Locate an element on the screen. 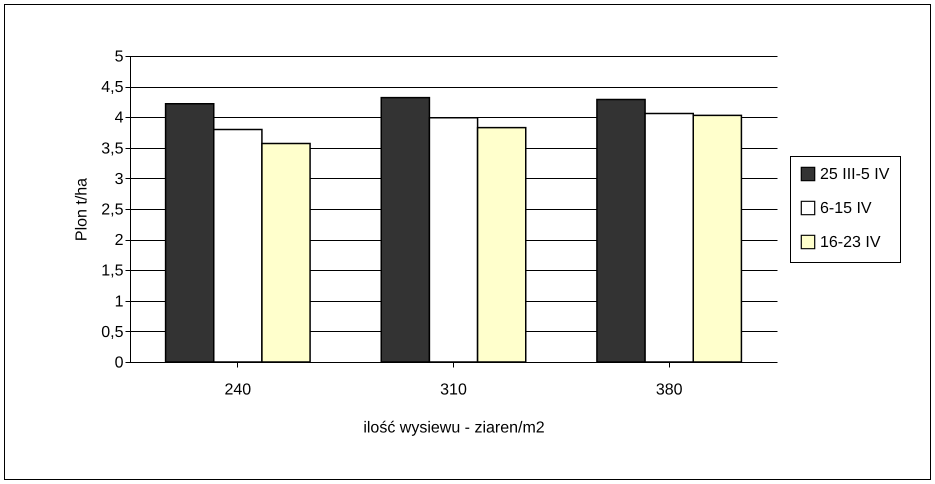 The image size is (935, 484). y-axis-title: Plon t/ha is located at coordinates (81, 210).